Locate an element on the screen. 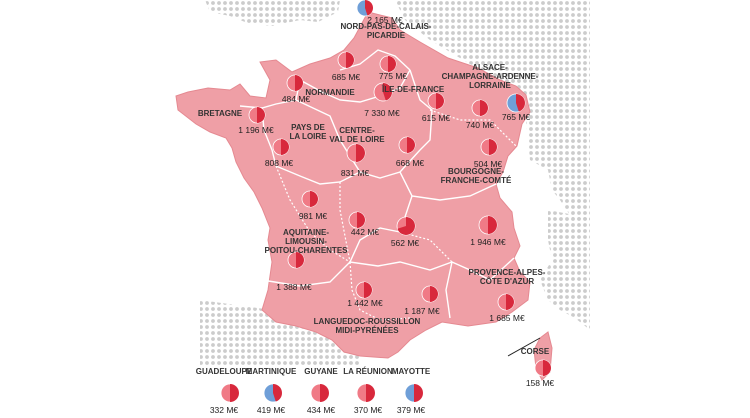 Image resolution: width=750 pixels, height=418 pixels. label-alsace: ALSACE-CHAMPAGNE-ARDENNE-LORRAINE is located at coordinates (490, 76).